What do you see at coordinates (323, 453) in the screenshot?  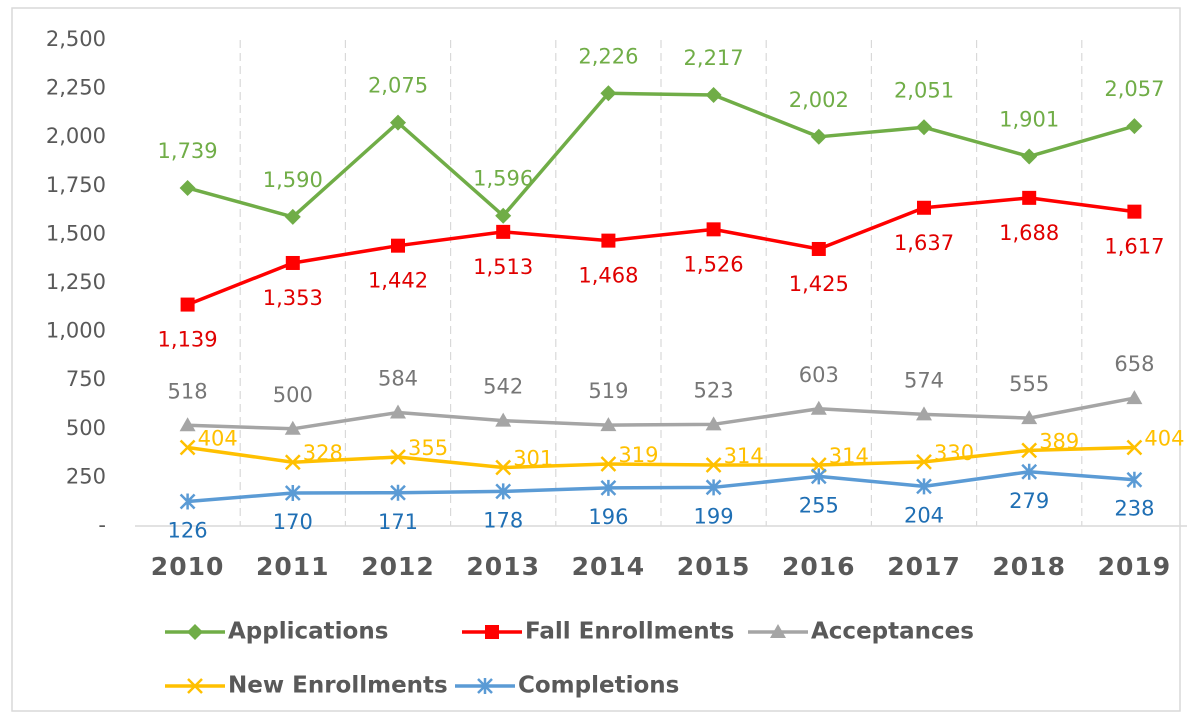 I see `data-label: 328` at bounding box center [323, 453].